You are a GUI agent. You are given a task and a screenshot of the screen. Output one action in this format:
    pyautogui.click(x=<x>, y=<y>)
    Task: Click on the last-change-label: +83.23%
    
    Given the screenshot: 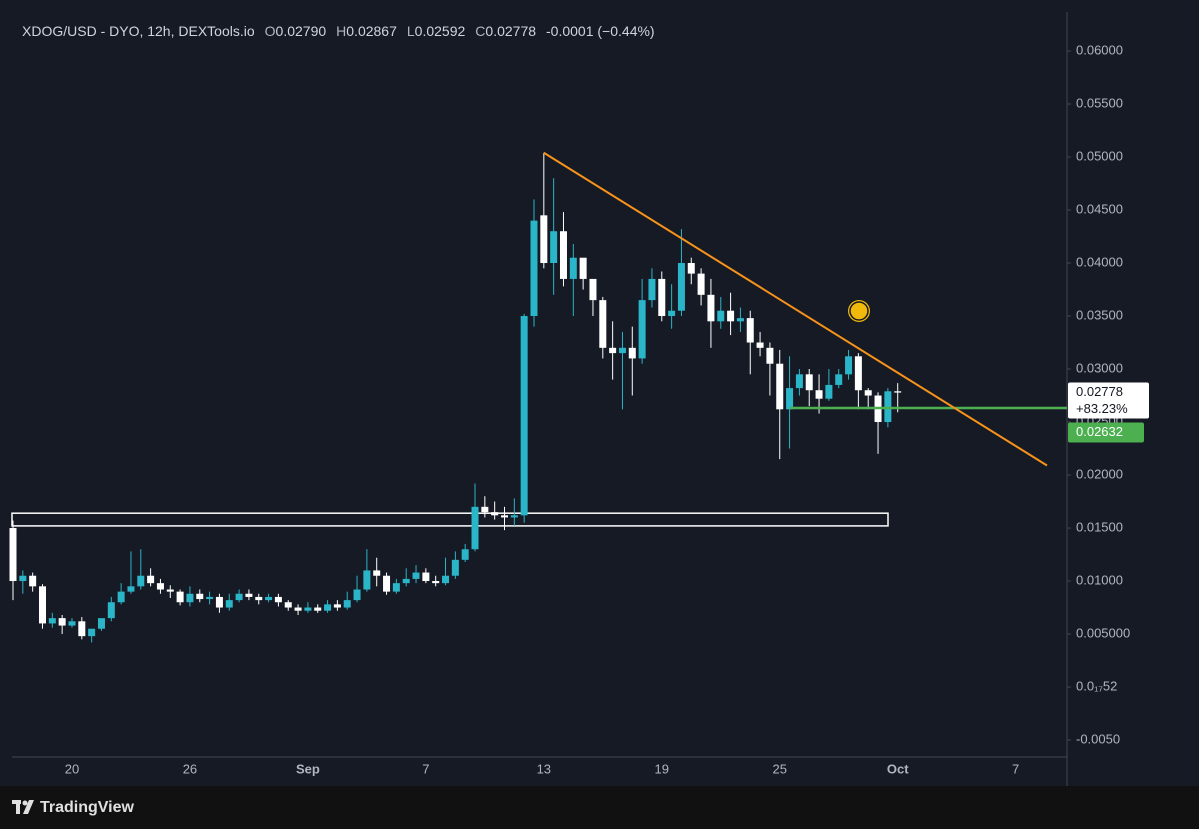 What is the action you would take?
    pyautogui.click(x=1102, y=408)
    